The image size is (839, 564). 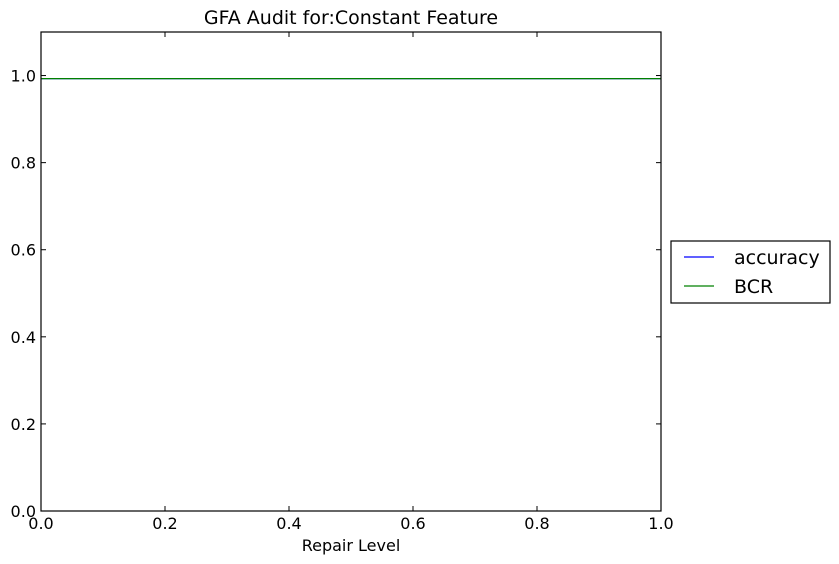 What do you see at coordinates (777, 258) in the screenshot?
I see `legend-label-accuracy: accuracy` at bounding box center [777, 258].